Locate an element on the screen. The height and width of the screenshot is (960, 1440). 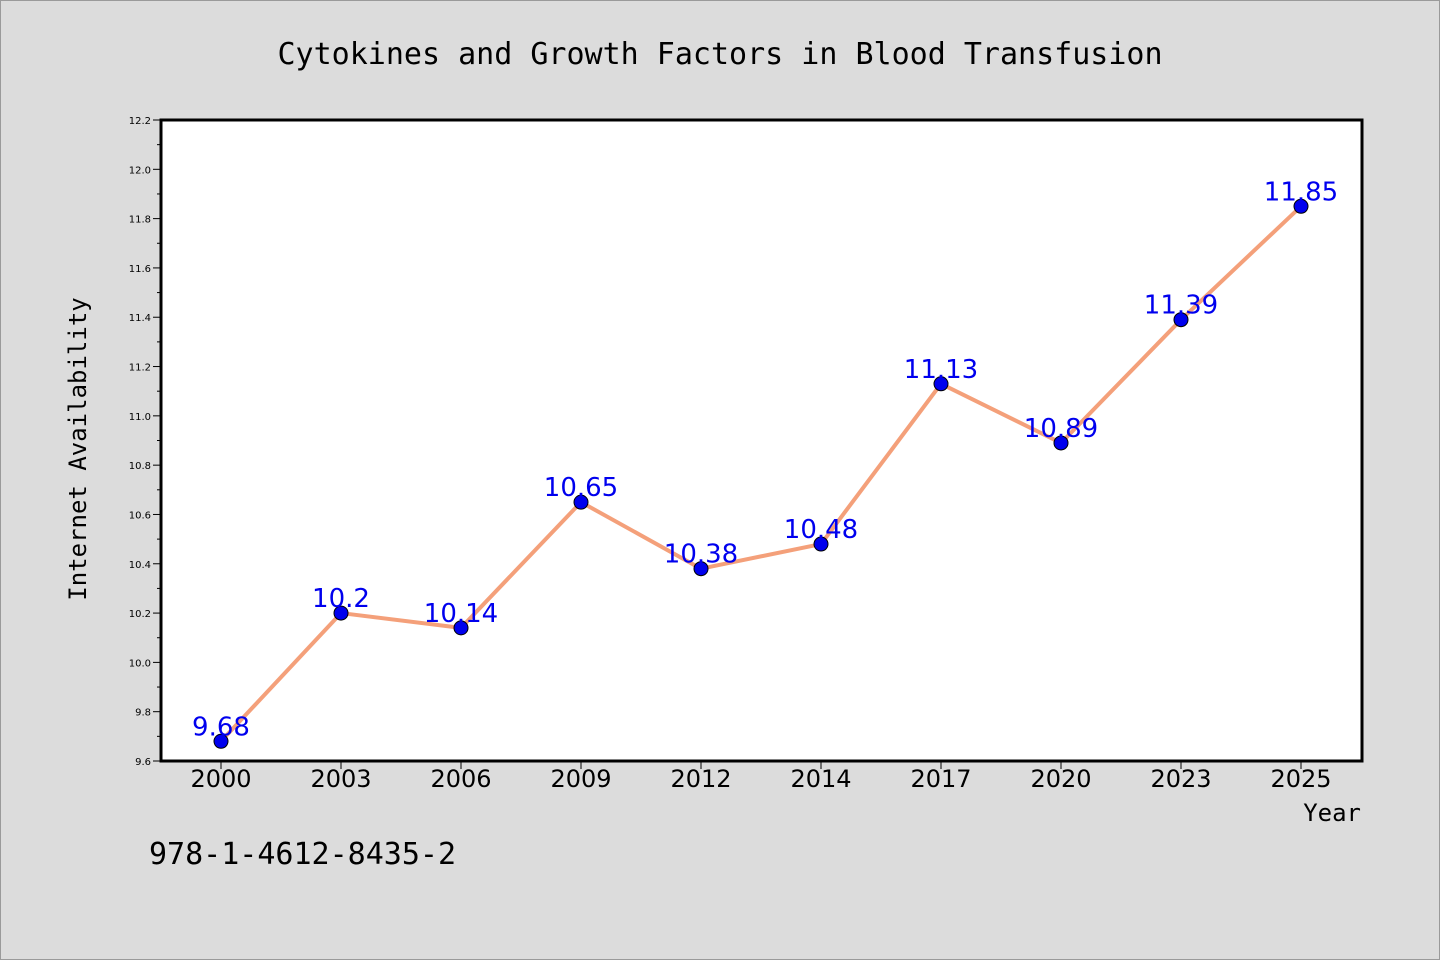
data-label: 10.89 is located at coordinates (1061, 429).